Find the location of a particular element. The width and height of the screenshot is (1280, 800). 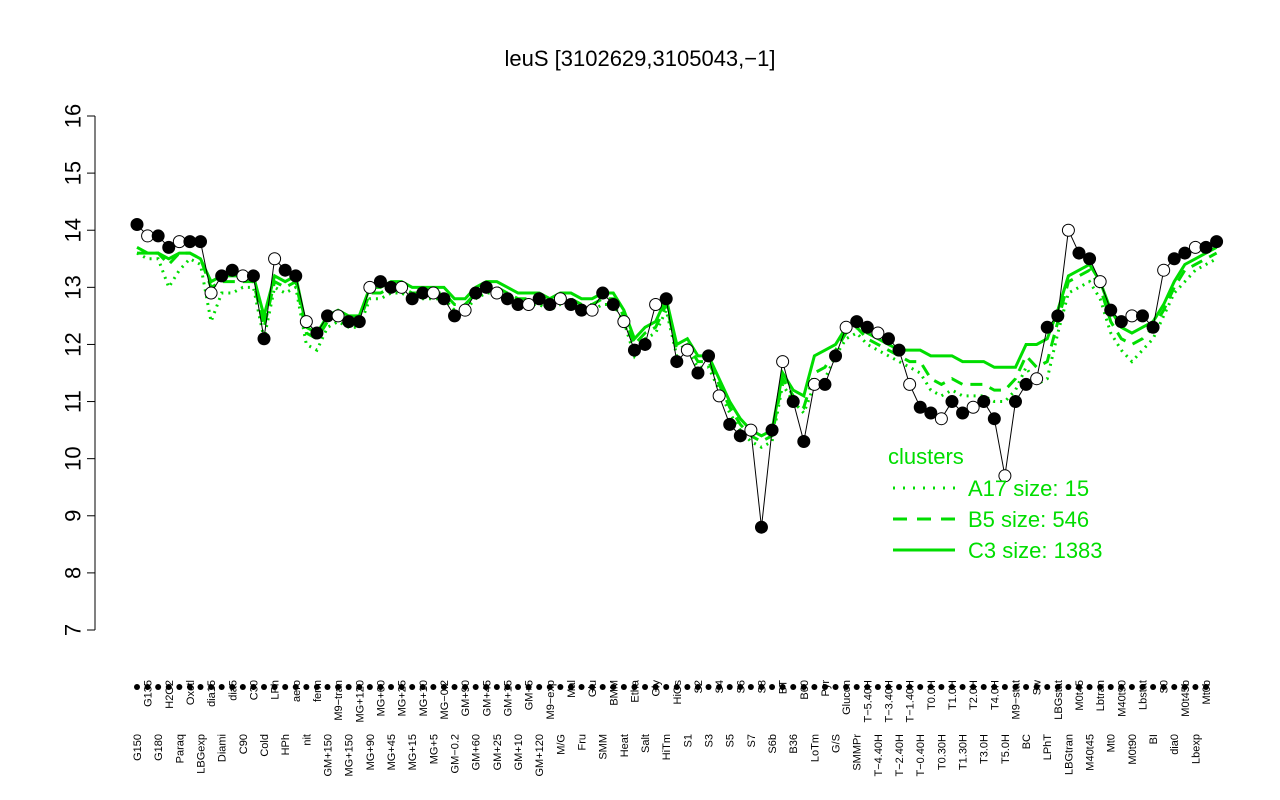

legend-entry: A17 size: 15 is located at coordinates (1028, 488).